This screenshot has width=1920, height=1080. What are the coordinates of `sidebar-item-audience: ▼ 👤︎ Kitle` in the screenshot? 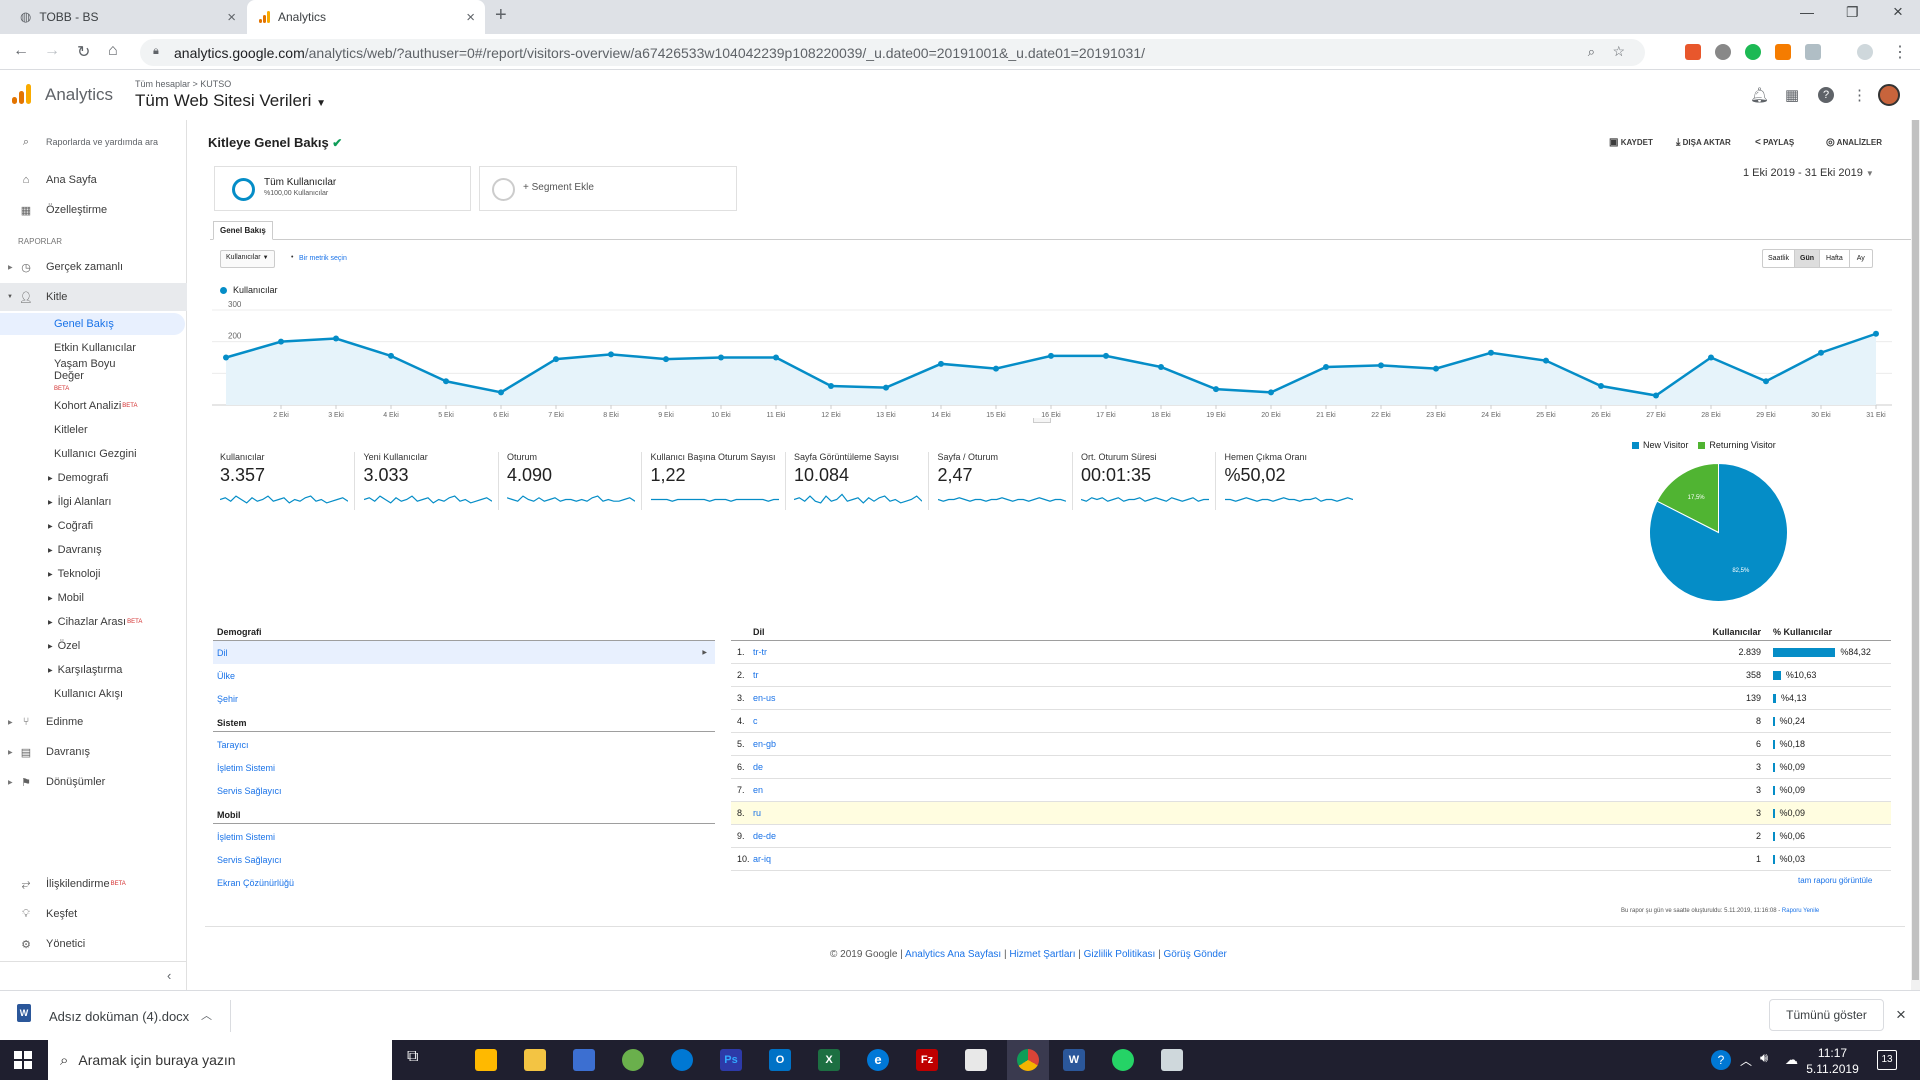 It's located at (93, 297).